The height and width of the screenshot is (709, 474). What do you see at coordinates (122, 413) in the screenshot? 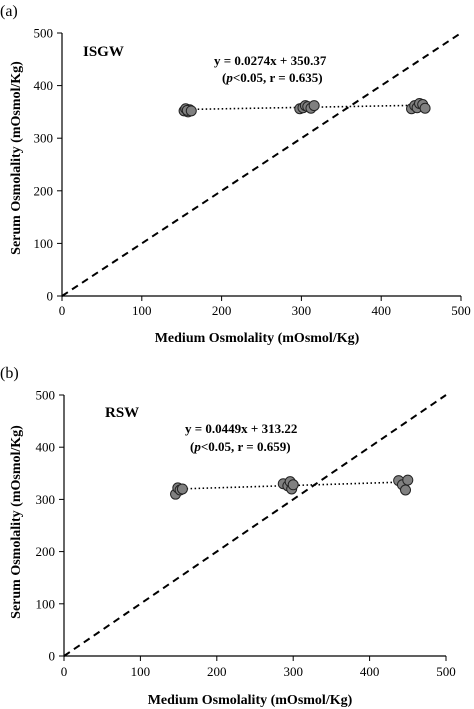
I see `chart-title: RSW` at bounding box center [122, 413].